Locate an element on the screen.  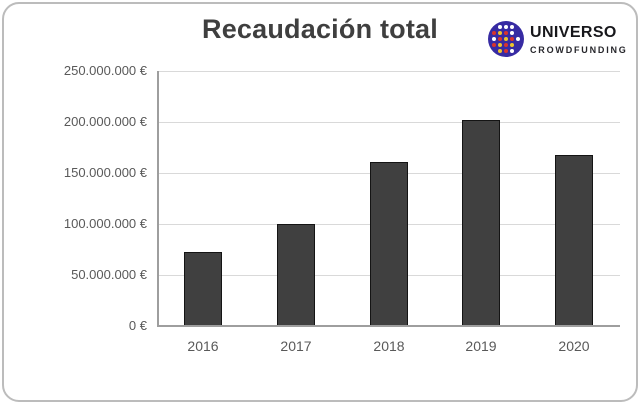
universo-logo-icon is located at coordinates (506, 39).